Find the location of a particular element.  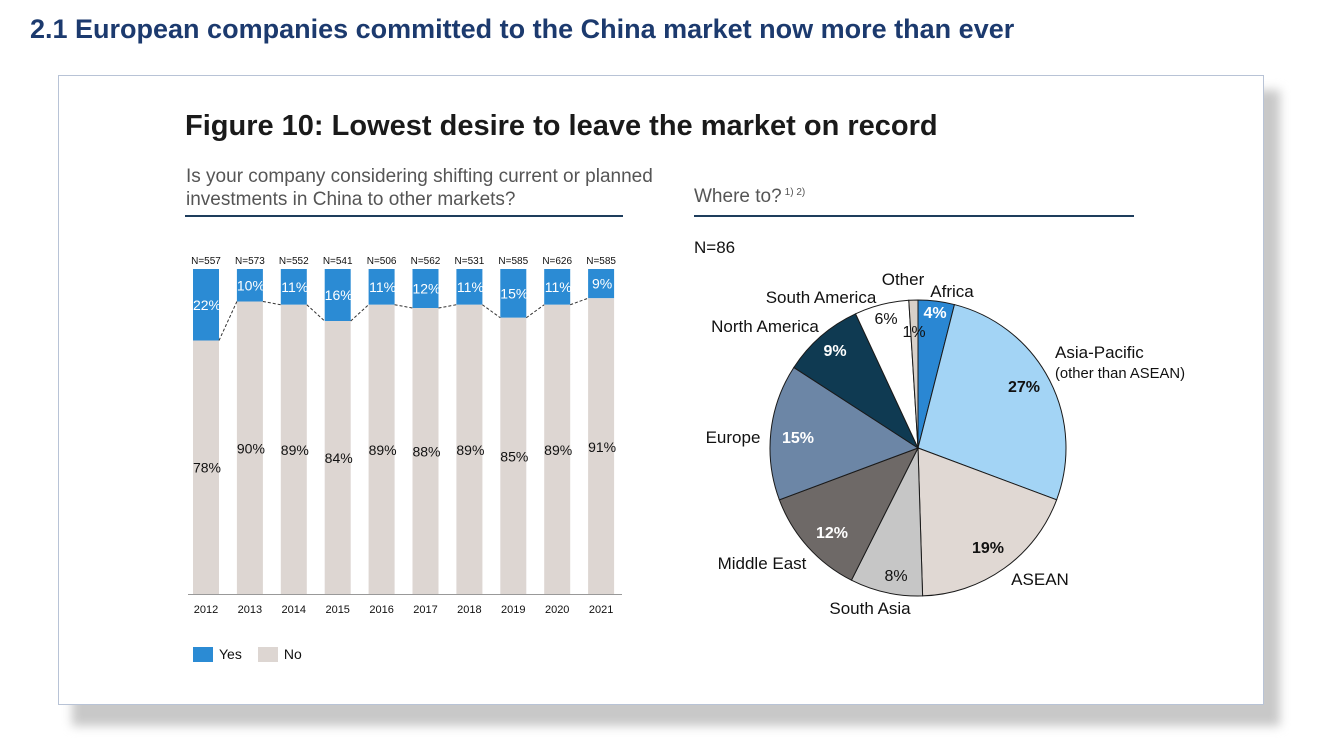

bar-no-2019 is located at coordinates (513, 455).